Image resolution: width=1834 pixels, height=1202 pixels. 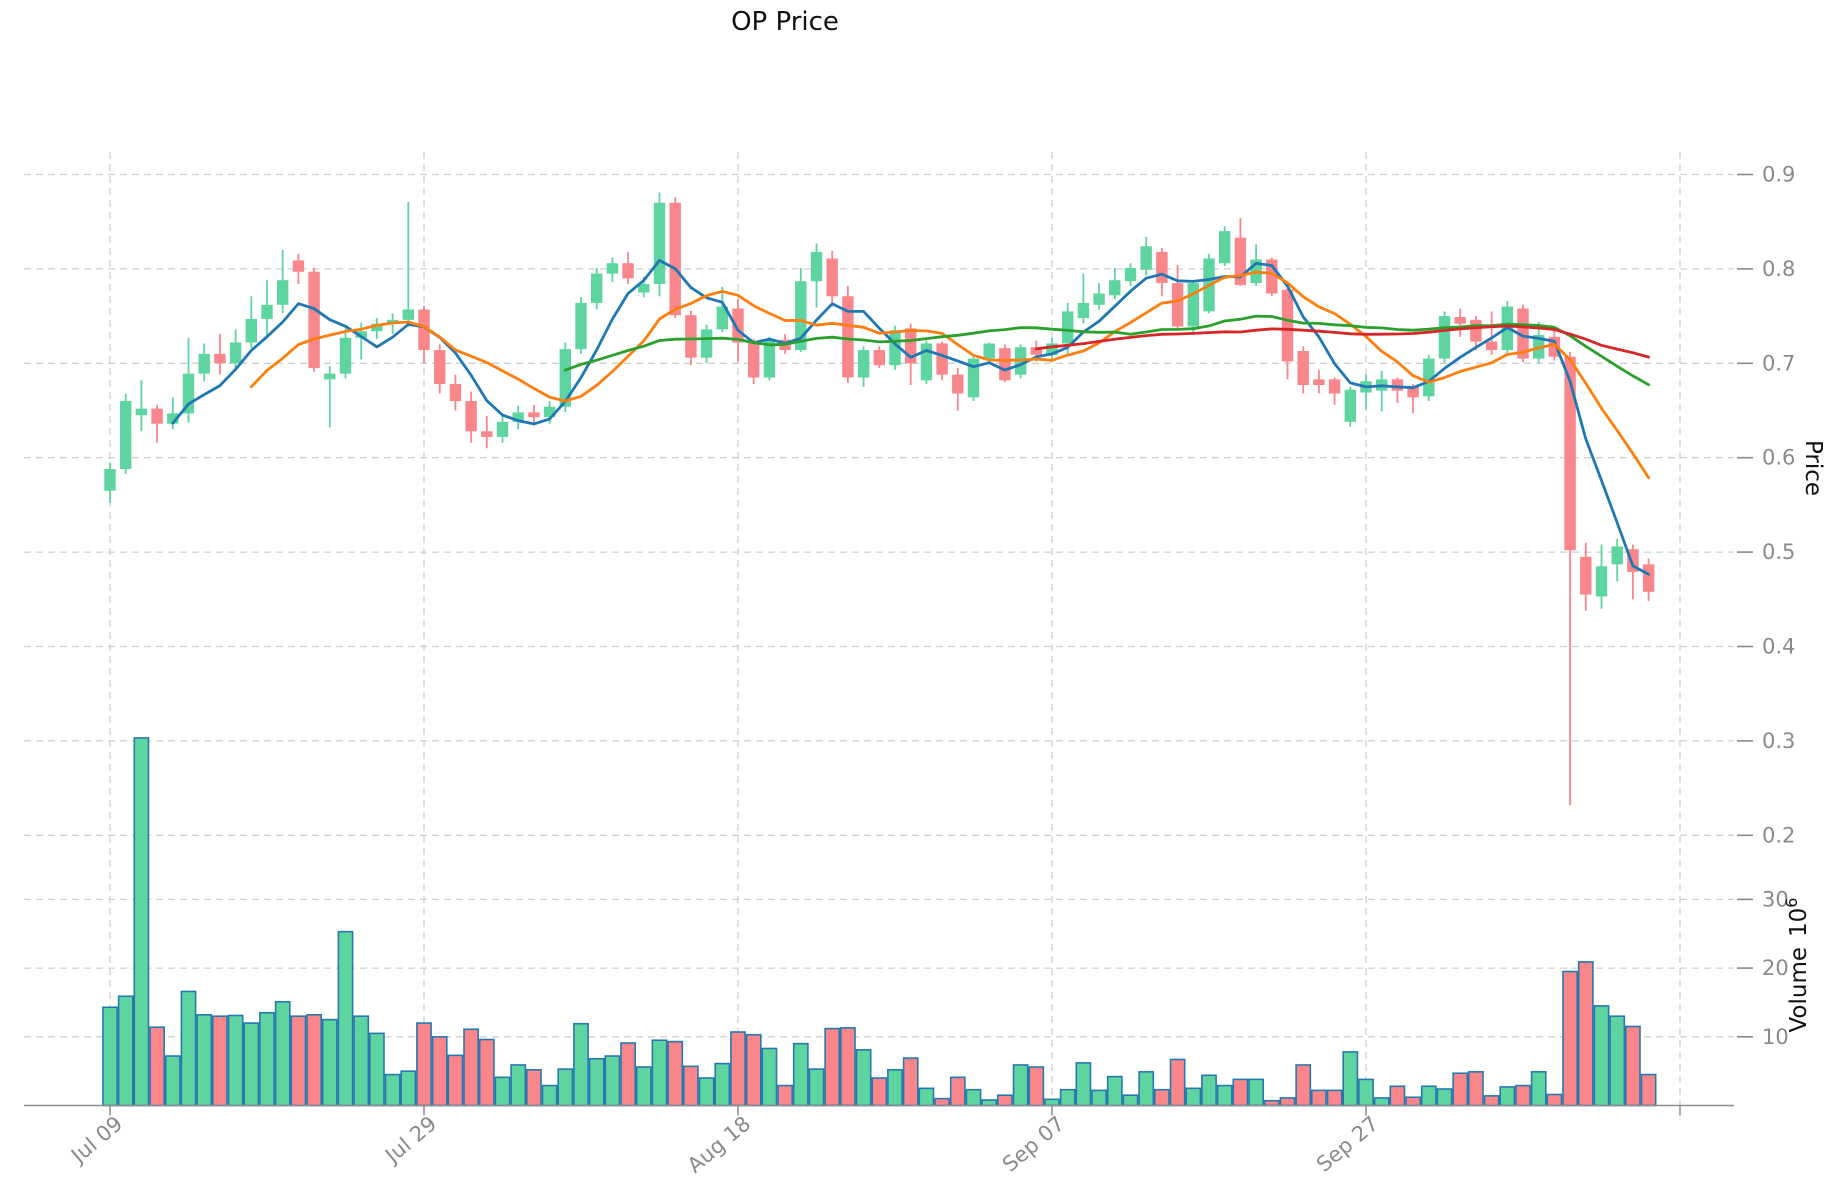 I want to click on price-tick-label: 0.9, so click(x=1778, y=175).